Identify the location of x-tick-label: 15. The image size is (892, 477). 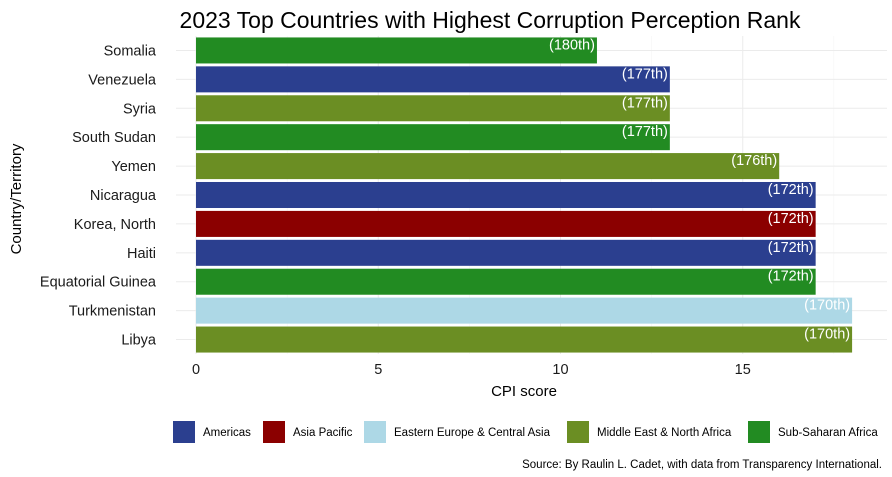
(743, 370).